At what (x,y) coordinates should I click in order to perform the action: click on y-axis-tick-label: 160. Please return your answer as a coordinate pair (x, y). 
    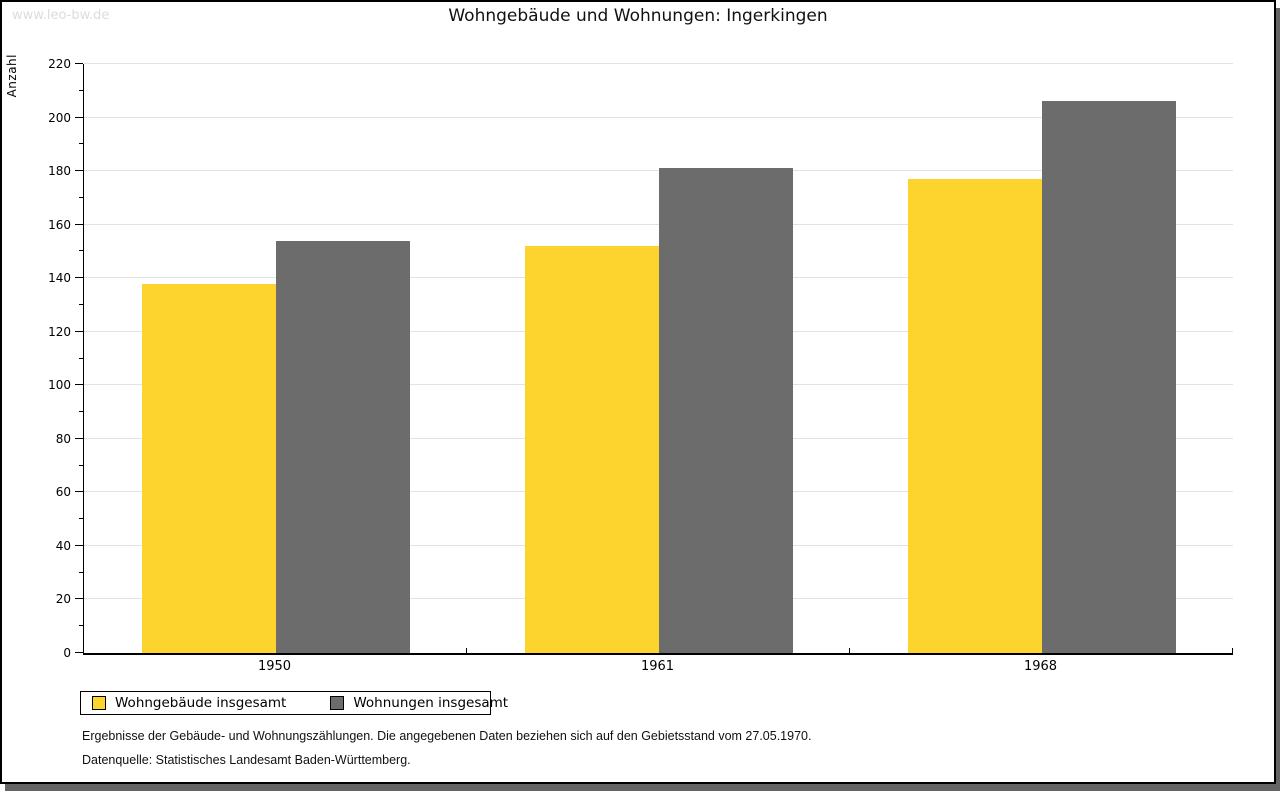
    Looking at the image, I should click on (59, 224).